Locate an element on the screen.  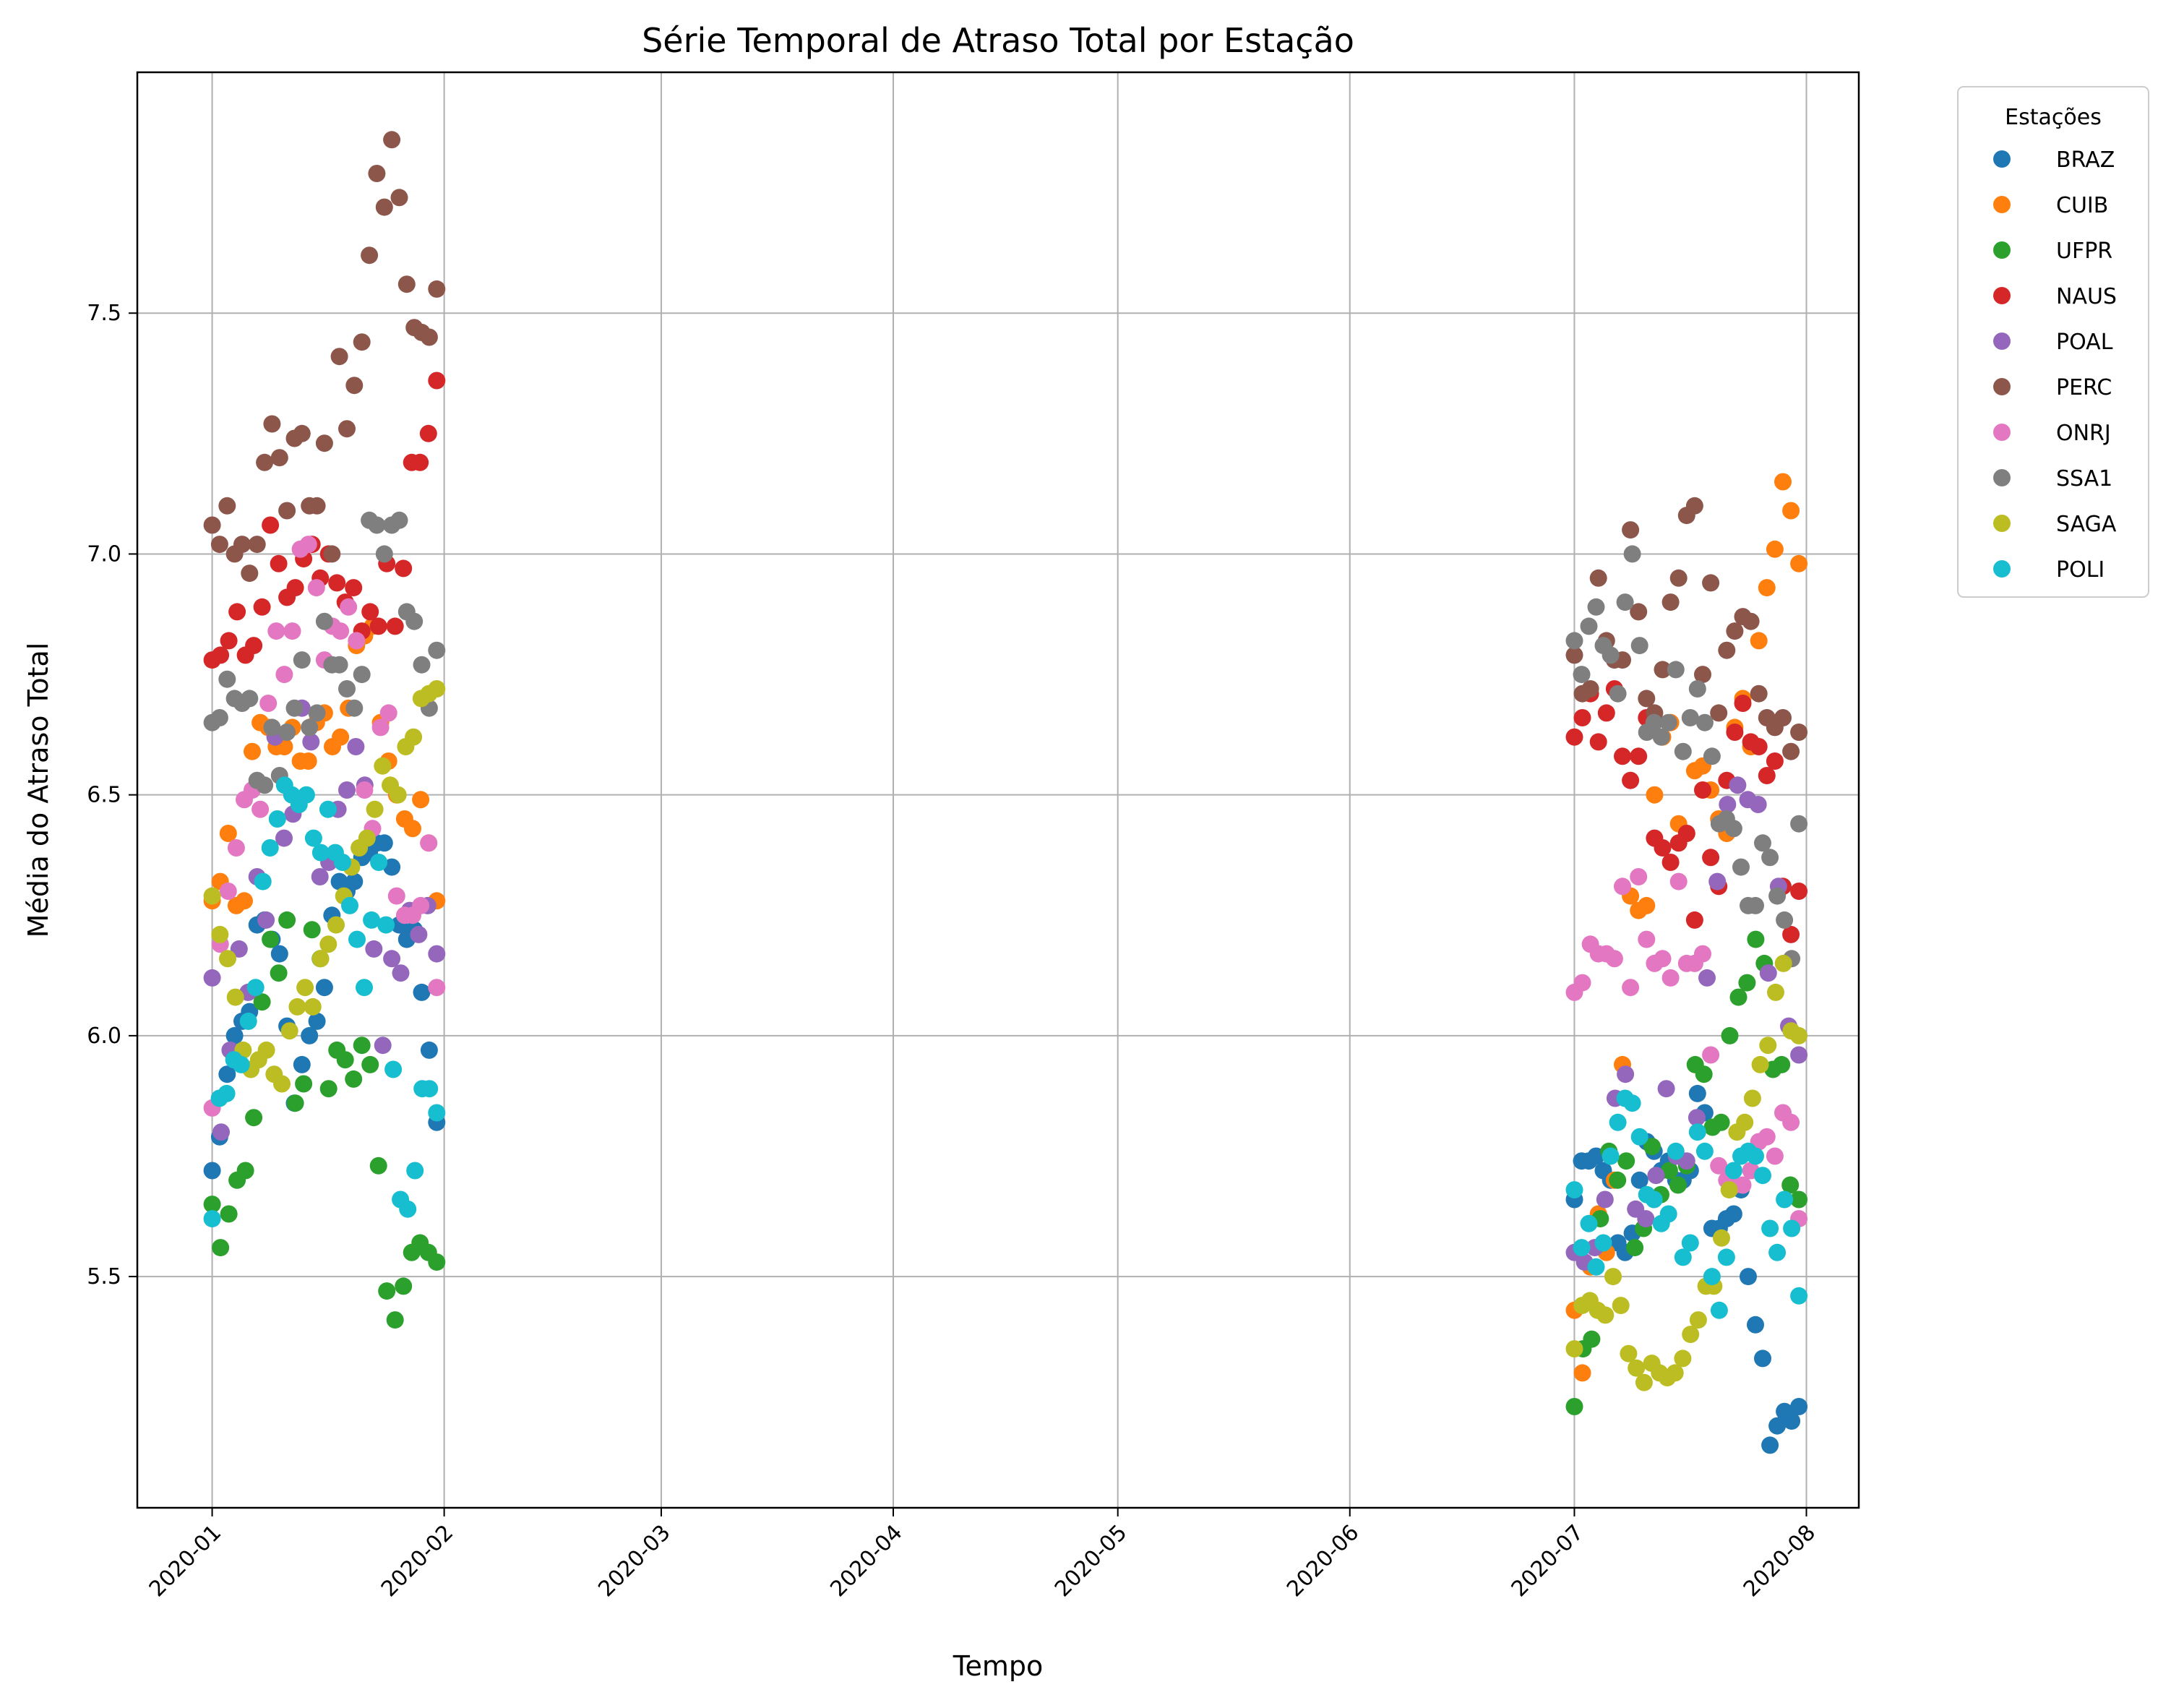
legend-box is located at coordinates (2053, 342).